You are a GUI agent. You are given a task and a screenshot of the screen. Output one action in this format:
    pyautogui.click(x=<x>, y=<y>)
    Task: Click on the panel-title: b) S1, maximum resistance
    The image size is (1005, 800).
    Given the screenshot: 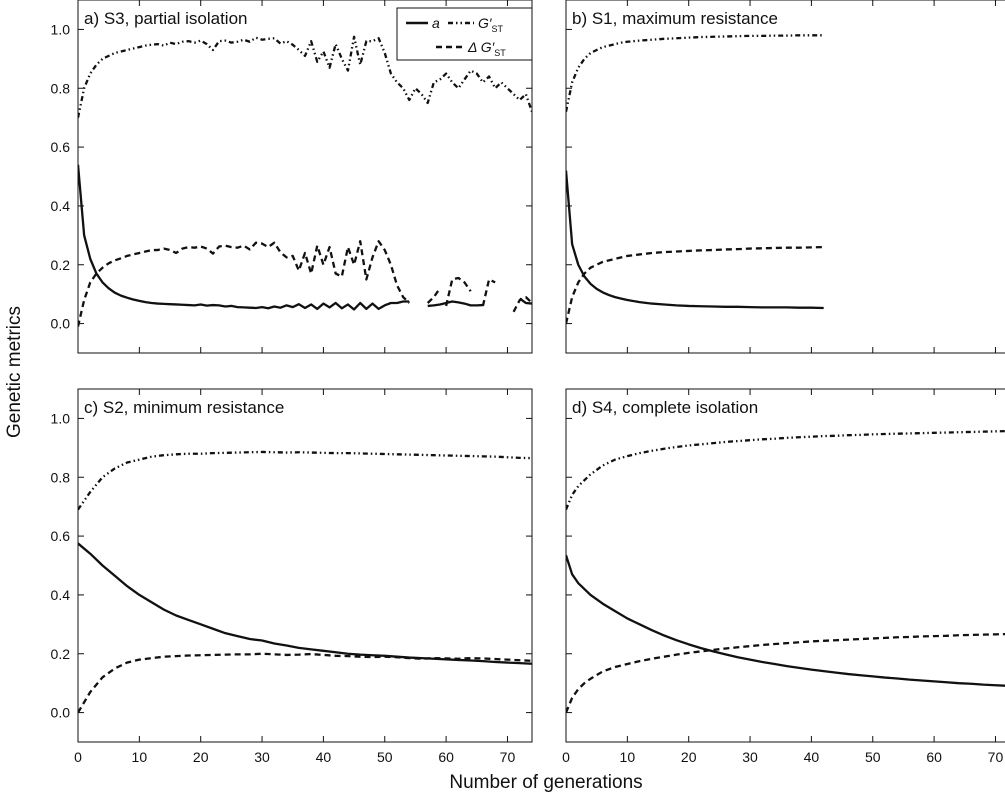 What is the action you would take?
    pyautogui.click(x=675, y=18)
    